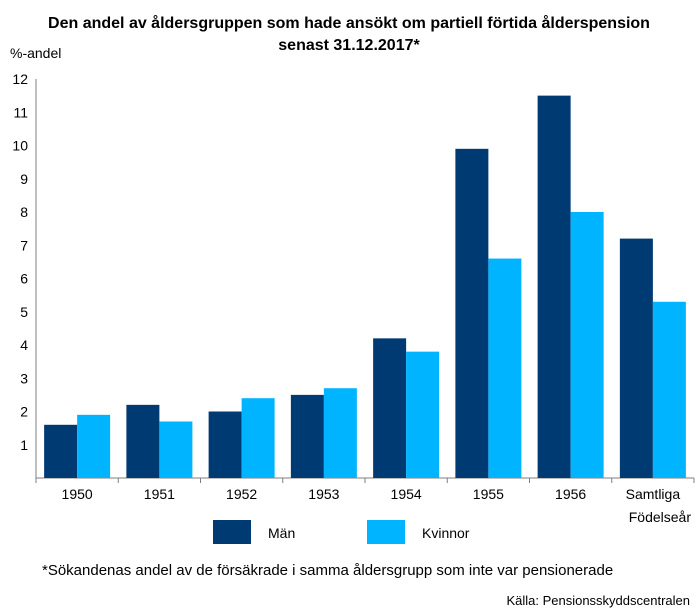 Image resolution: width=699 pixels, height=616 pixels. I want to click on bar-kvinnor-1953, so click(340, 433).